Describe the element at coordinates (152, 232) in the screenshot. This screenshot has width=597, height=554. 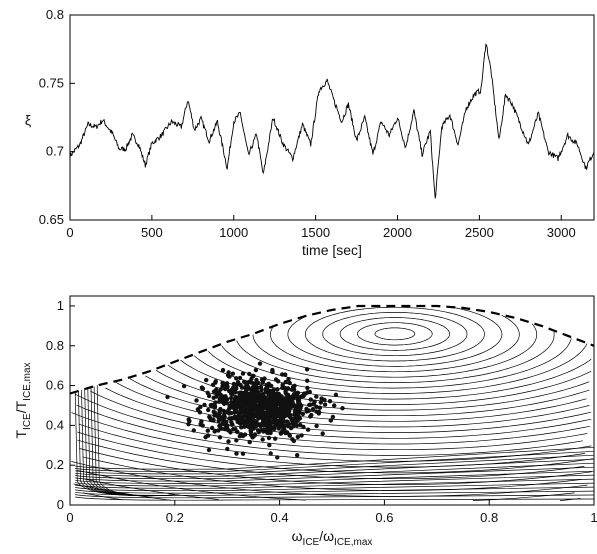
I see `top-x-tick-label: 500` at that location.